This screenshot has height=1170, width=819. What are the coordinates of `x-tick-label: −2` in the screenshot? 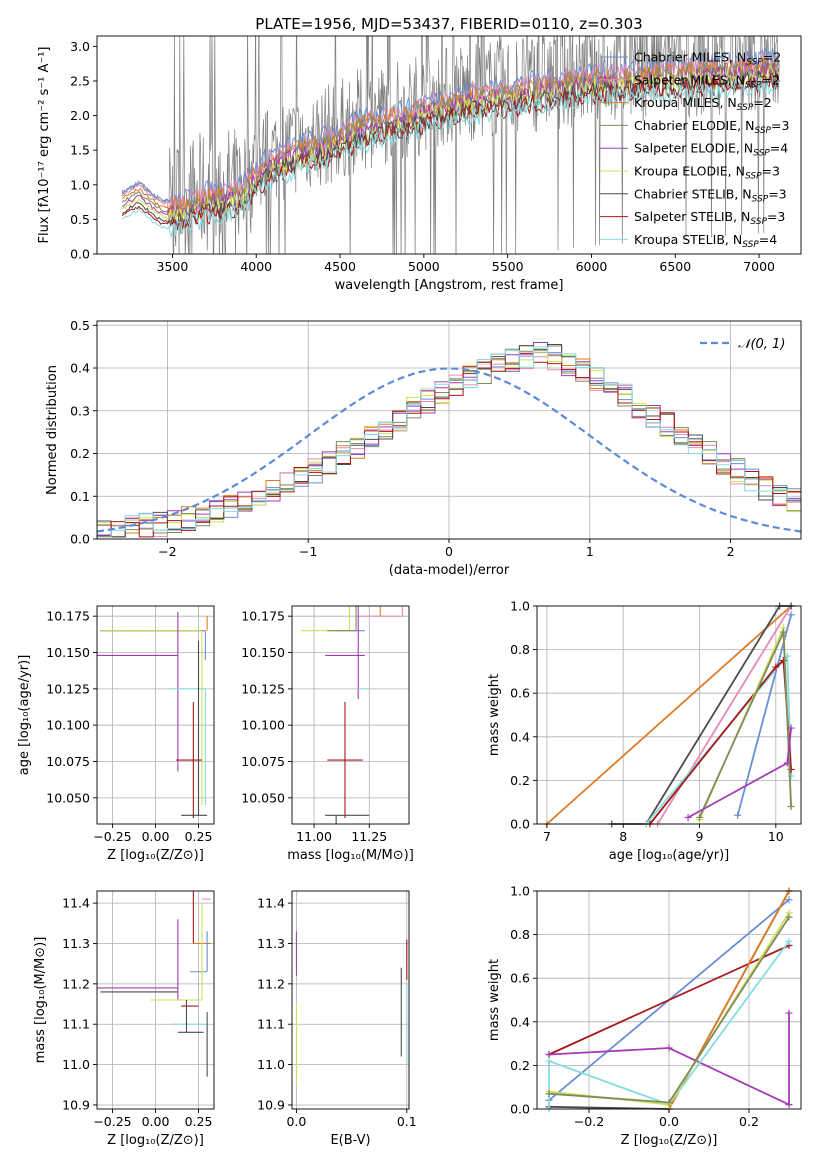 It's located at (167, 551).